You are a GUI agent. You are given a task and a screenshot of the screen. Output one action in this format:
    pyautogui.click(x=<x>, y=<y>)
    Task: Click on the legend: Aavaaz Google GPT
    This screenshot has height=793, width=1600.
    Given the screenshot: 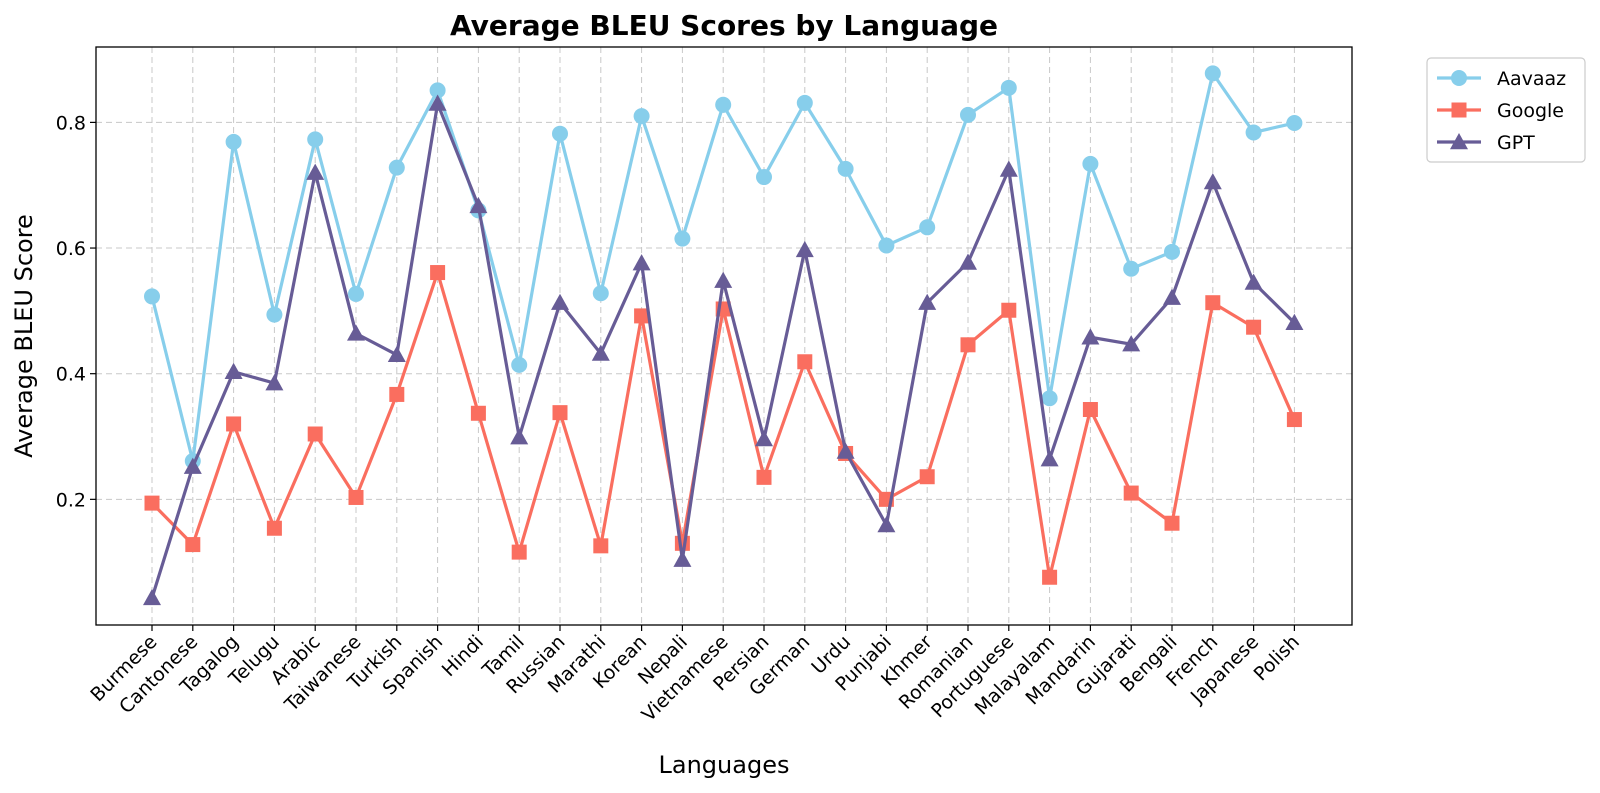 What is the action you would take?
    pyautogui.click(x=1506, y=110)
    